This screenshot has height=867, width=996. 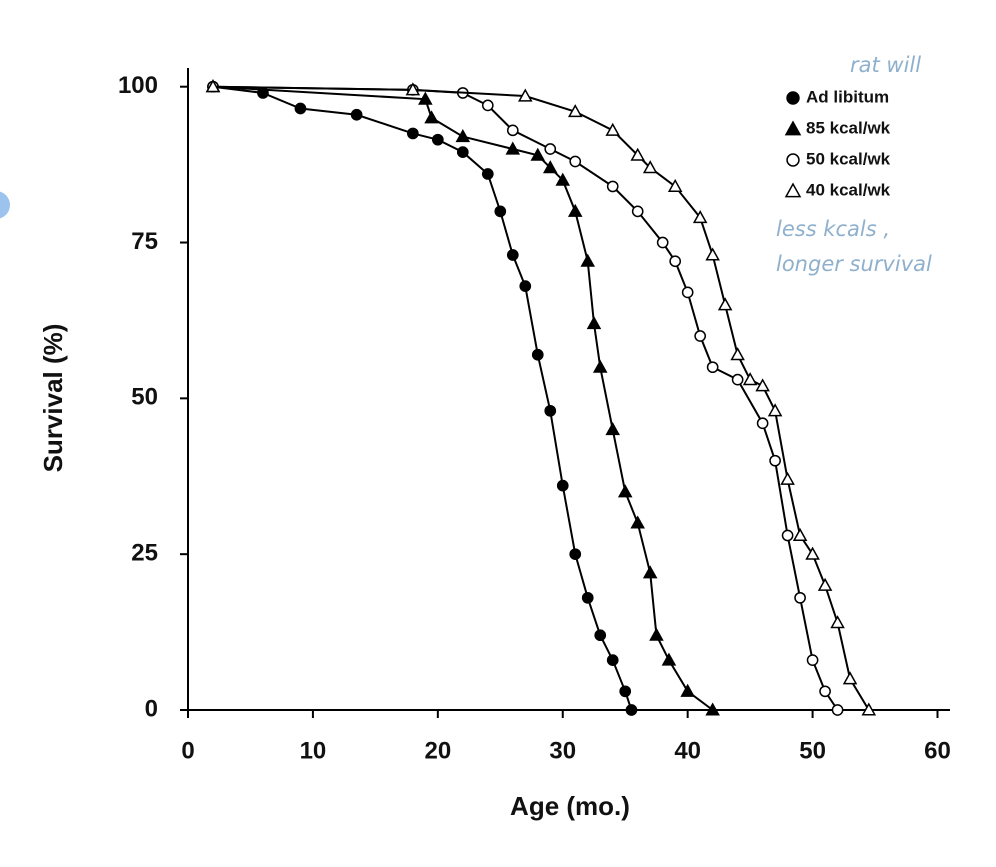 What do you see at coordinates (885, 65) in the screenshot?
I see `annotation: rat will` at bounding box center [885, 65].